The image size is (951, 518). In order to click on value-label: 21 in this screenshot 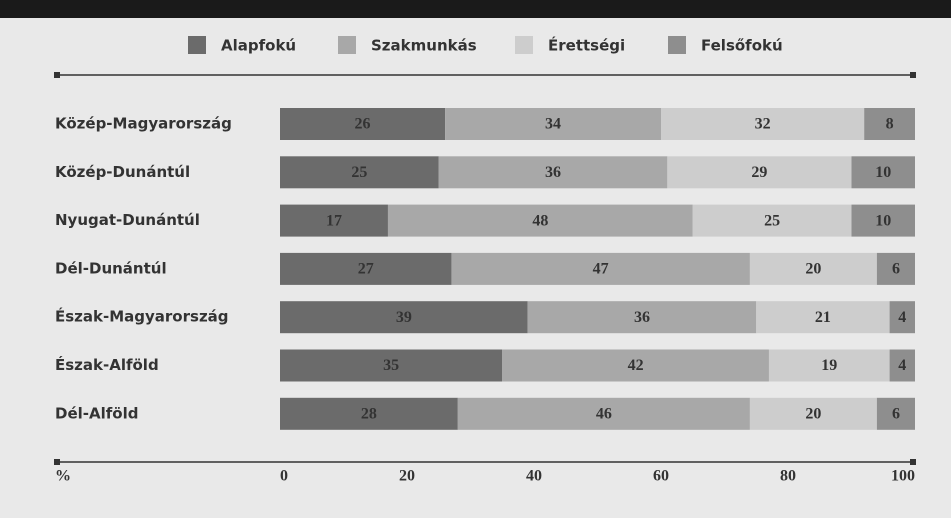, I will do `click(823, 317)`.